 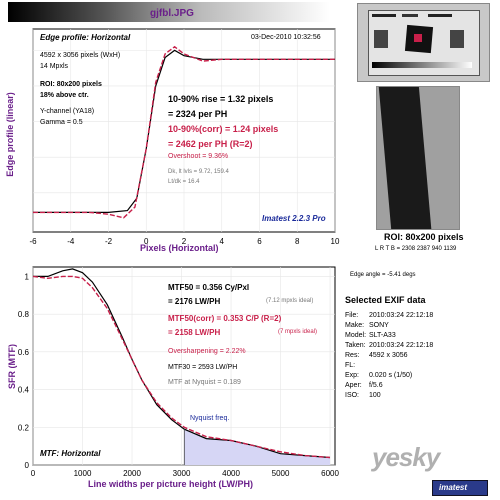 What do you see at coordinates (179, 248) in the screenshot?
I see `edge-xlabel: Pixels (Horizontal)` at bounding box center [179, 248].